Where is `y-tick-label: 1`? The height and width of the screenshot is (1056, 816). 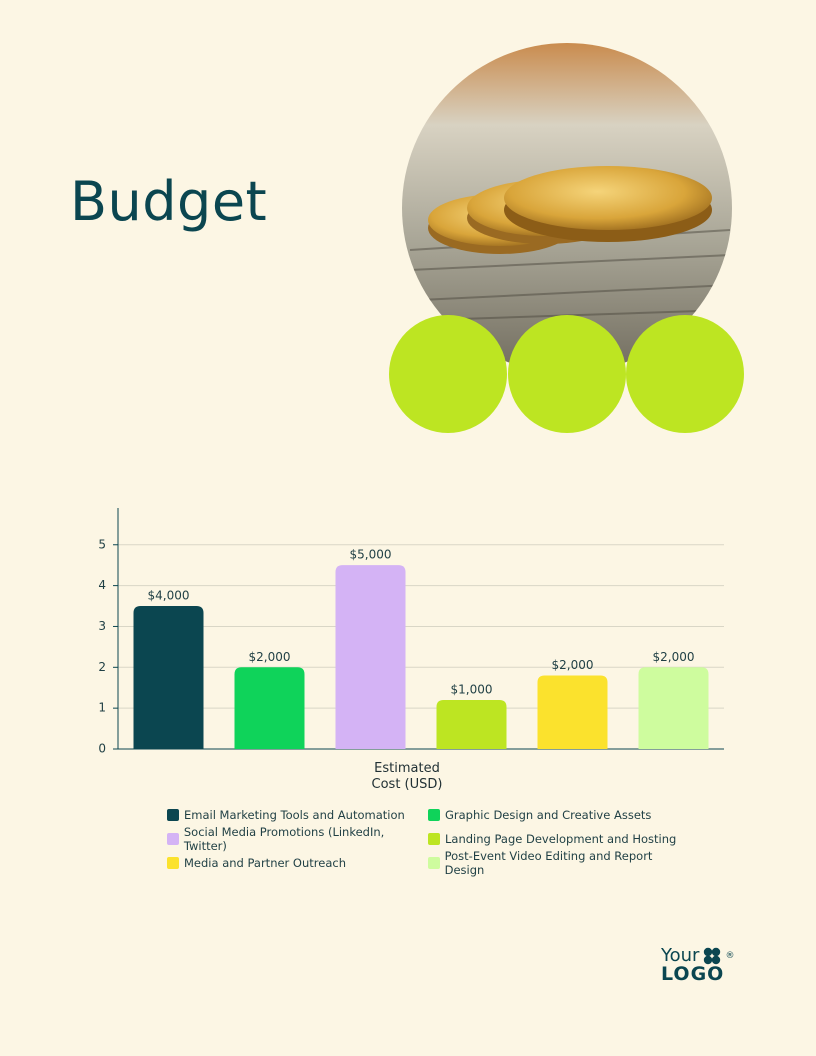 y-tick-label: 1 is located at coordinates (102, 708).